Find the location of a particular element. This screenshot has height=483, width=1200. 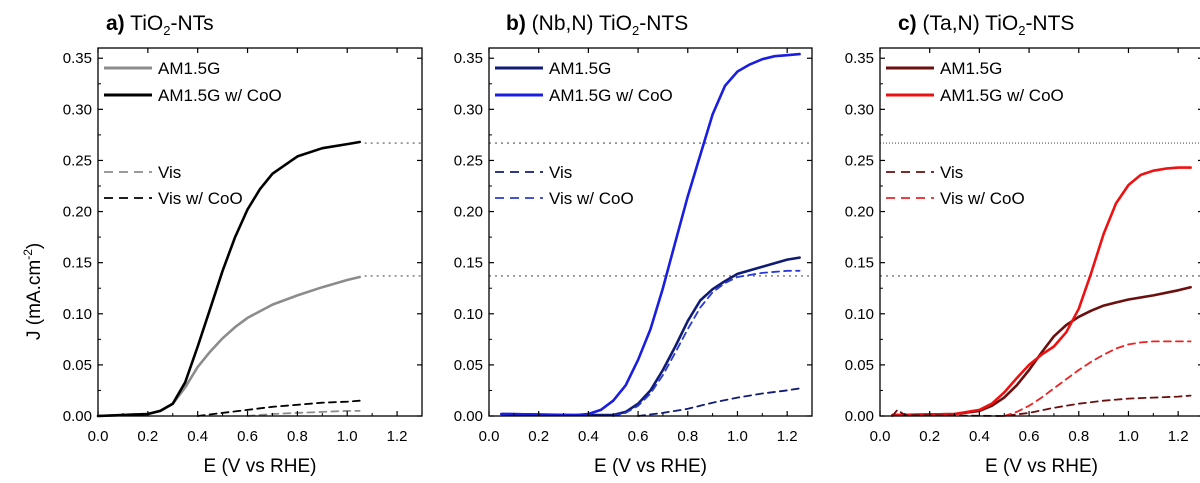

panel-a-x-axis-label: E (V vs RHE) is located at coordinates (260, 466).